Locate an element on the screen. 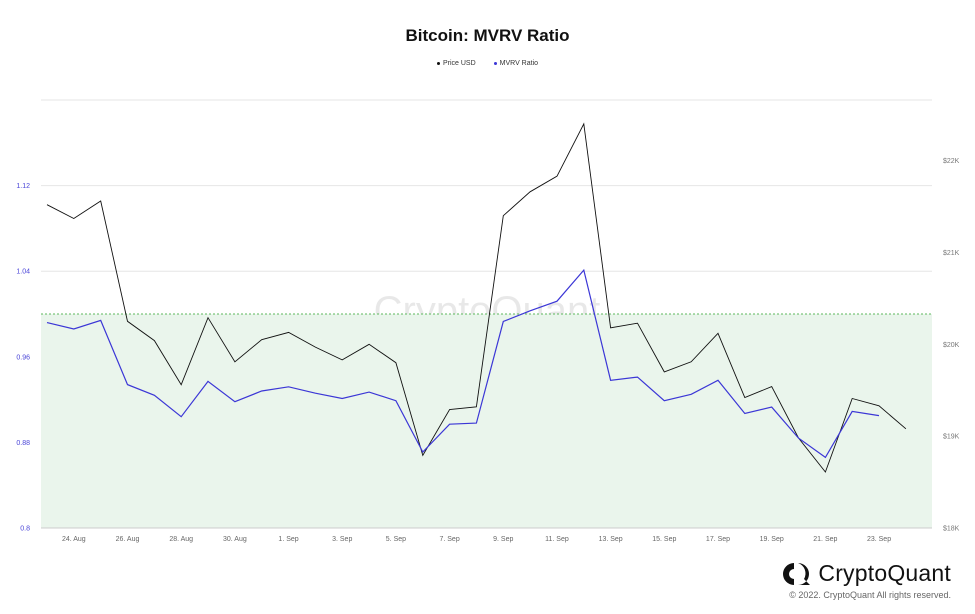 The image size is (975, 614). x-tick-label: 15. Sep is located at coordinates (664, 539).